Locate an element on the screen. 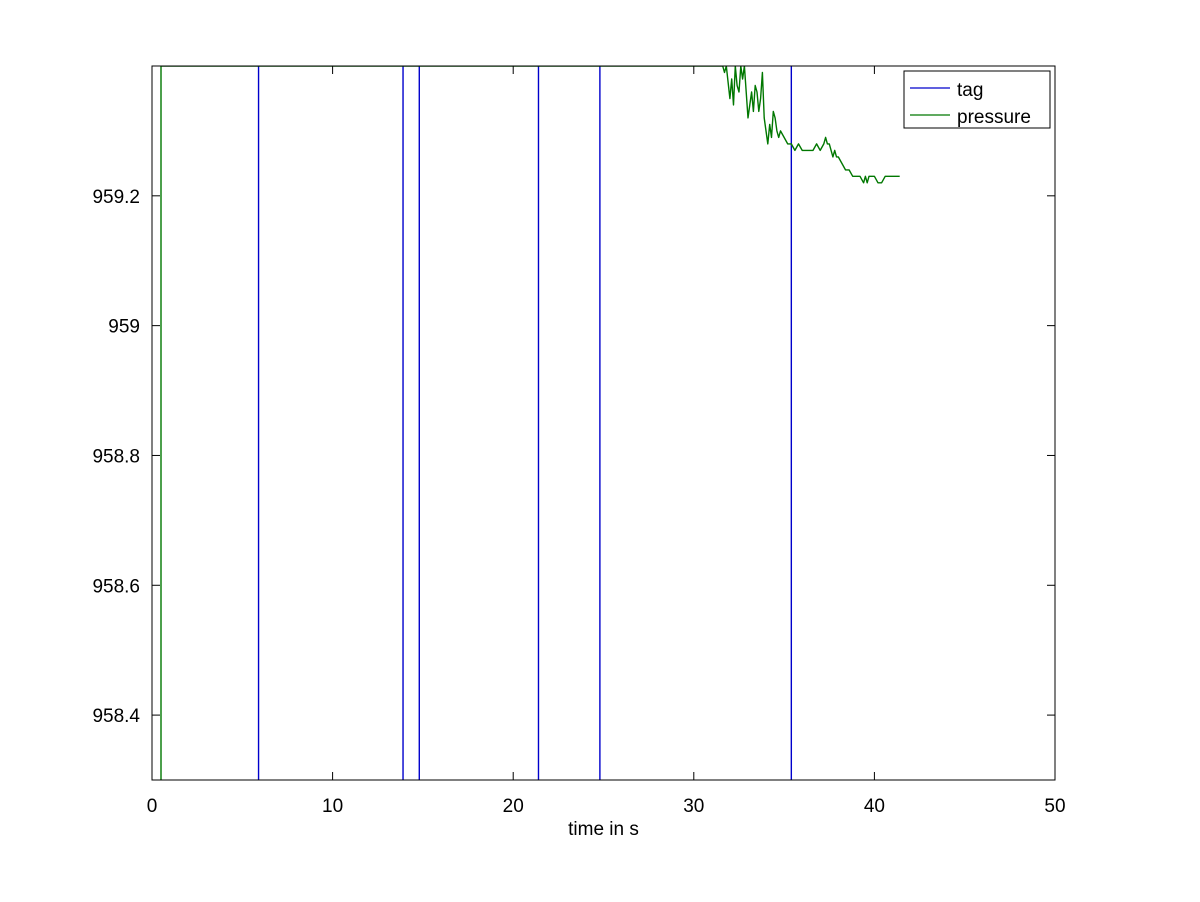 This screenshot has width=1200, height=902. y-tick-label: 959 is located at coordinates (124, 327).